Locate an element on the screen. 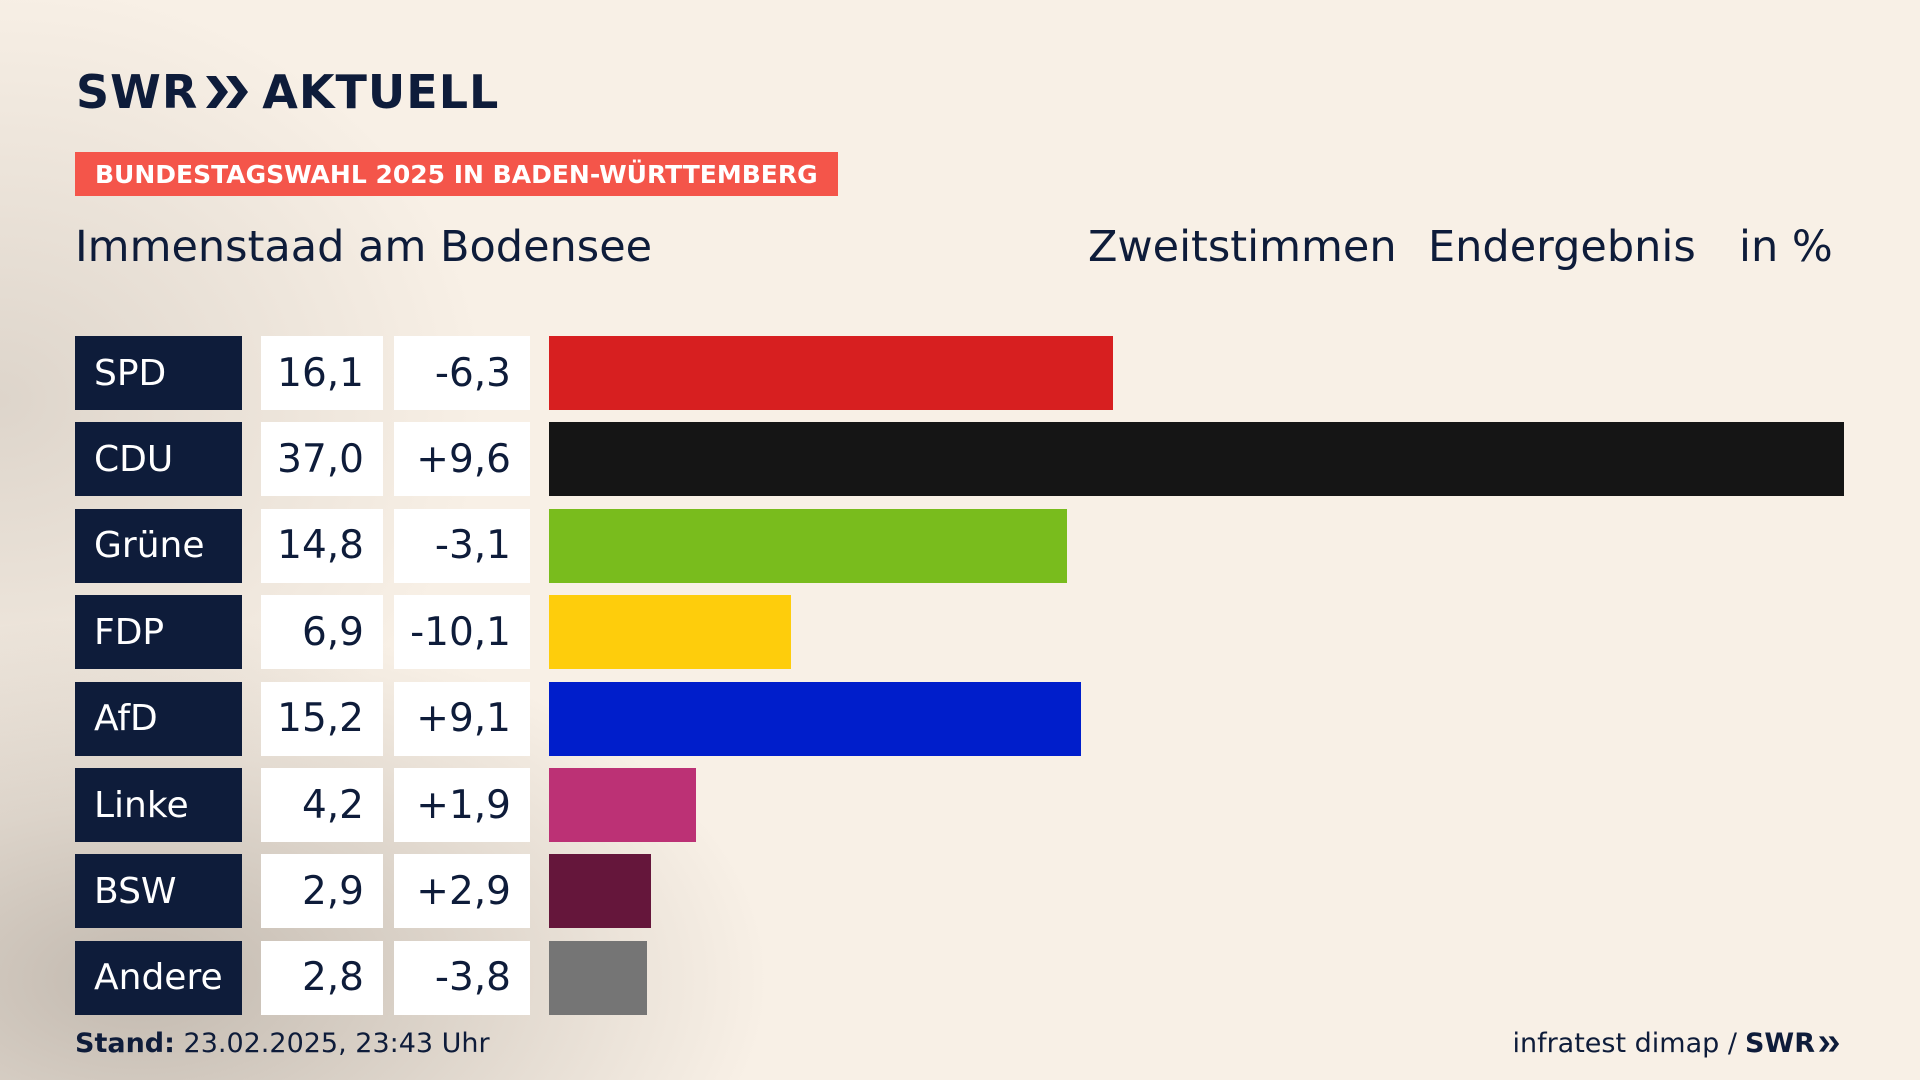  result-status-label: Endergebnis is located at coordinates (1562, 247).